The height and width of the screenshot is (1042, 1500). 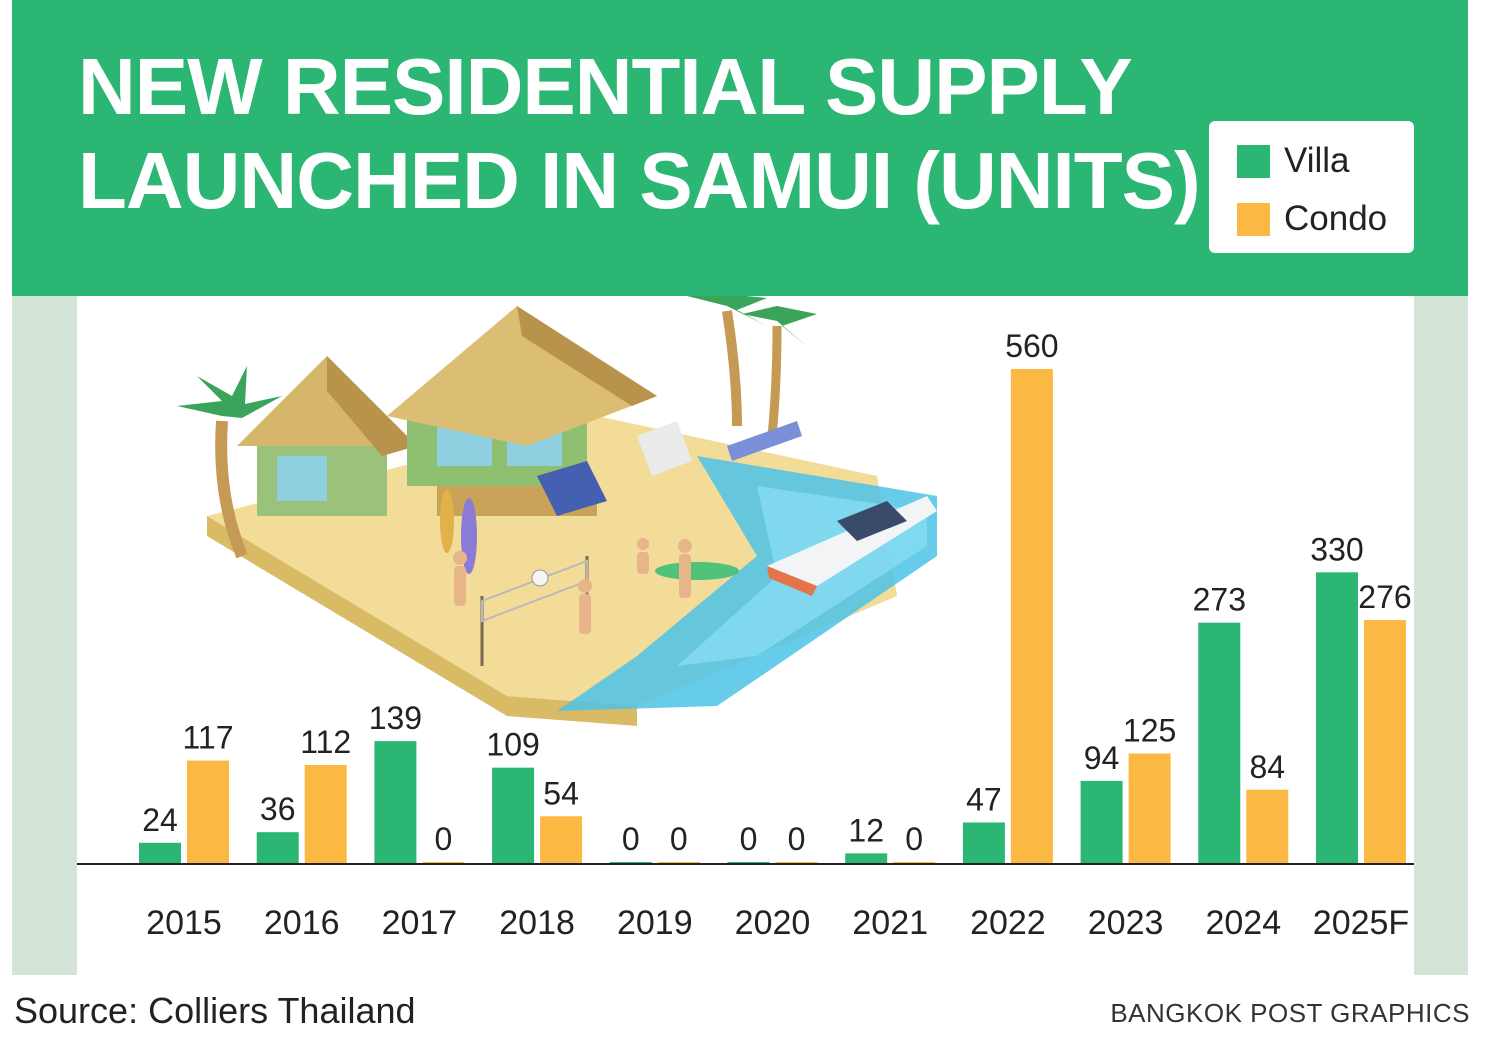 I want to click on value-label-villa-2024: 273, so click(x=1219, y=600).